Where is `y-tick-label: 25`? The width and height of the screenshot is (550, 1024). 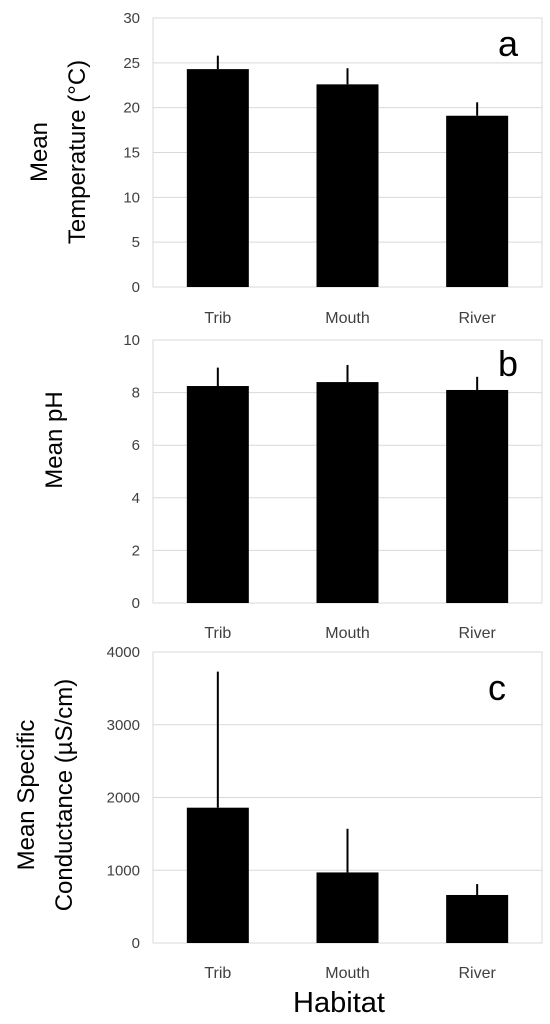 y-tick-label: 25 is located at coordinates (131, 63).